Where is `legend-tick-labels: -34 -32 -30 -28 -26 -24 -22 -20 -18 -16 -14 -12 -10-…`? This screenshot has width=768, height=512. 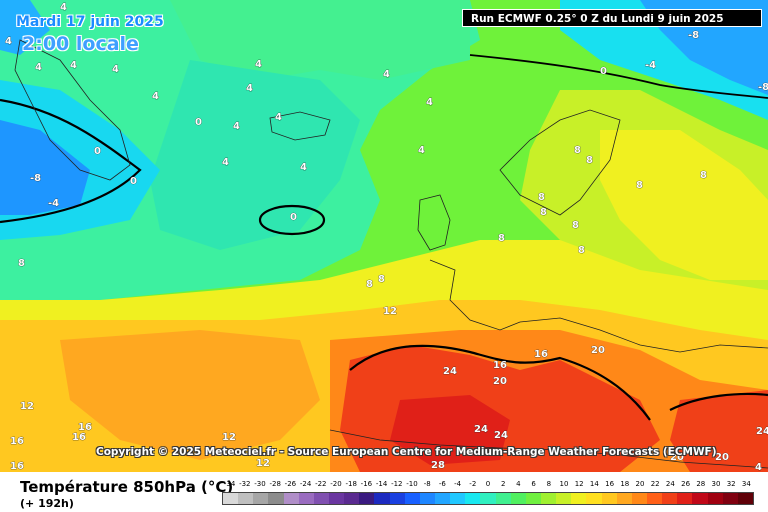 legend-tick-labels: -34 -32 -30 -28 -26 -24 -22 -20 -18 -16 -14 -12 -10-… is located at coordinates (488, 485).